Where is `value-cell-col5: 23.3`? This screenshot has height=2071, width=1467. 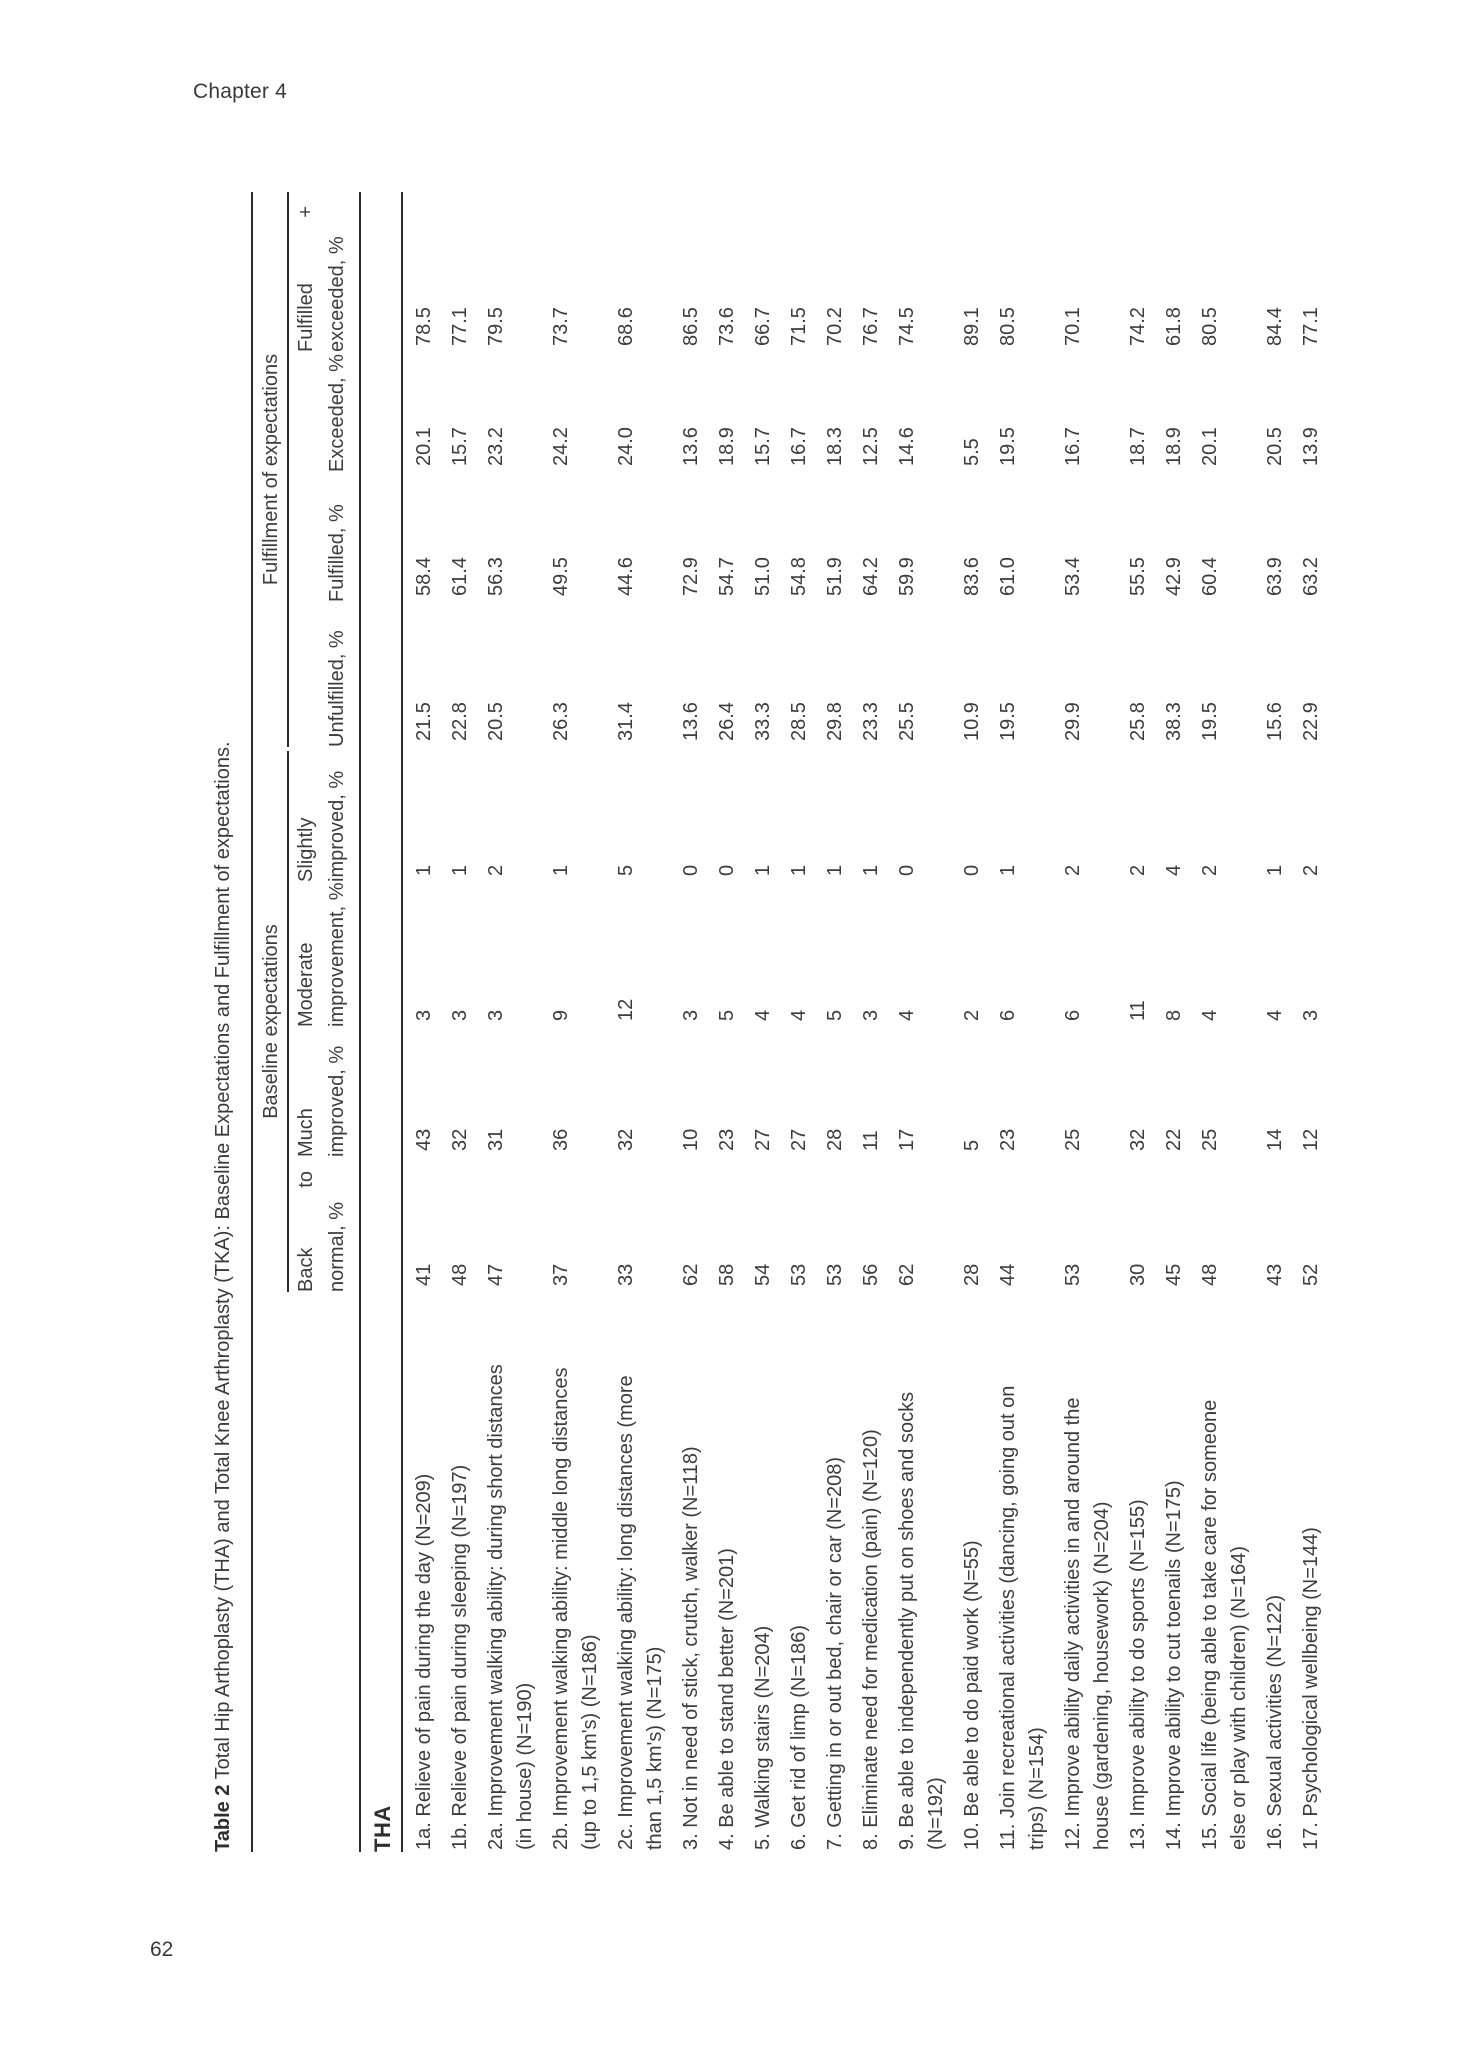
value-cell-col5: 23.3 is located at coordinates (871, 721).